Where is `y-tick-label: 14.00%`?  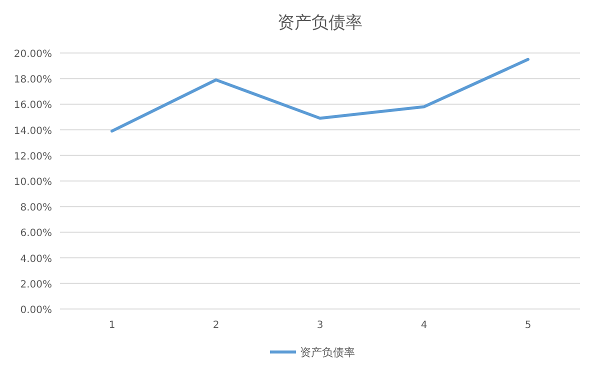
y-tick-label: 14.00% is located at coordinates (33, 131).